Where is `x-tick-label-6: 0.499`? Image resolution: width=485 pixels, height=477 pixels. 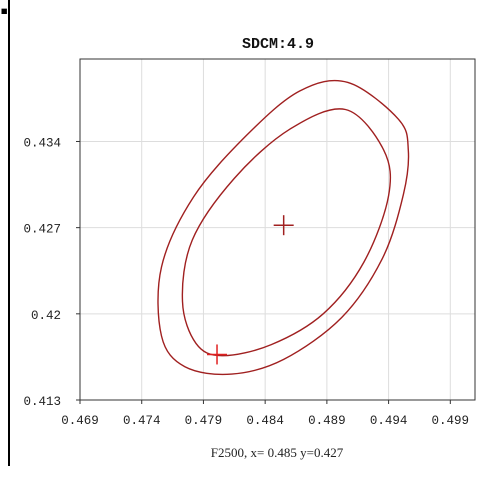
x-tick-label-6: 0.499 is located at coordinates (451, 421).